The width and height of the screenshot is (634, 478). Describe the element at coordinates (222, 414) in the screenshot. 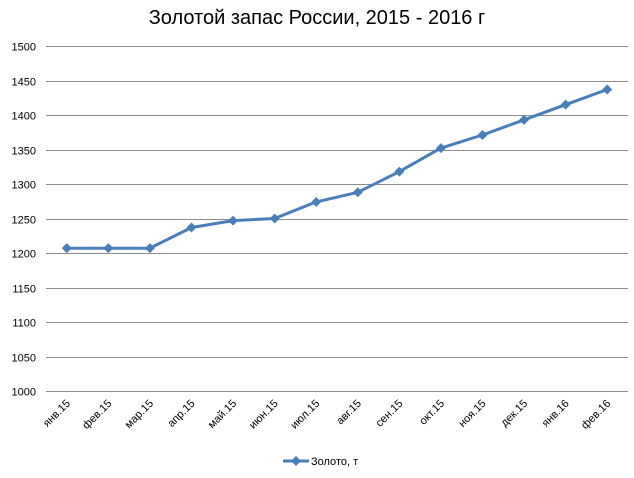

I see `x-tick-label: май.15` at that location.